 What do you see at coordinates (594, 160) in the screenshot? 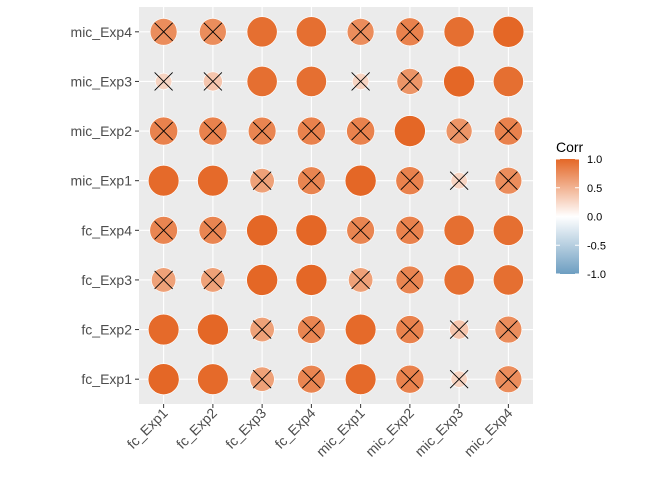
I see `legend-tick-label: 1.0` at bounding box center [594, 160].